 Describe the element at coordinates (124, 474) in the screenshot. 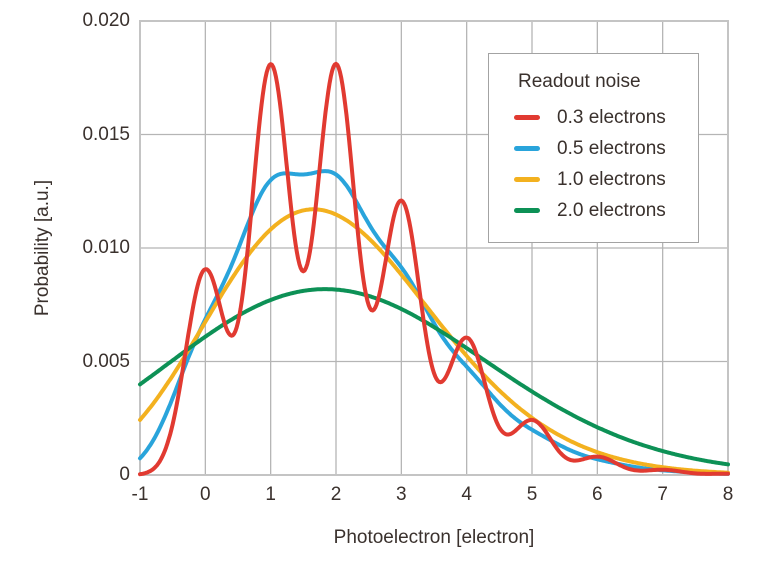

I see `y-tick-label: 0` at that location.